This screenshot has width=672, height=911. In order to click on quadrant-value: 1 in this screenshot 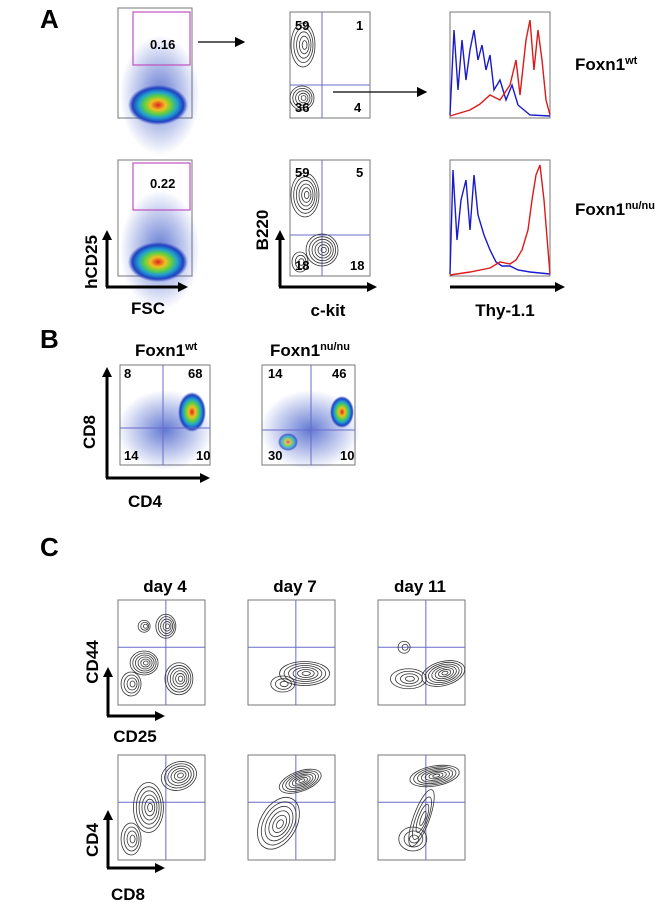, I will do `click(359, 25)`.